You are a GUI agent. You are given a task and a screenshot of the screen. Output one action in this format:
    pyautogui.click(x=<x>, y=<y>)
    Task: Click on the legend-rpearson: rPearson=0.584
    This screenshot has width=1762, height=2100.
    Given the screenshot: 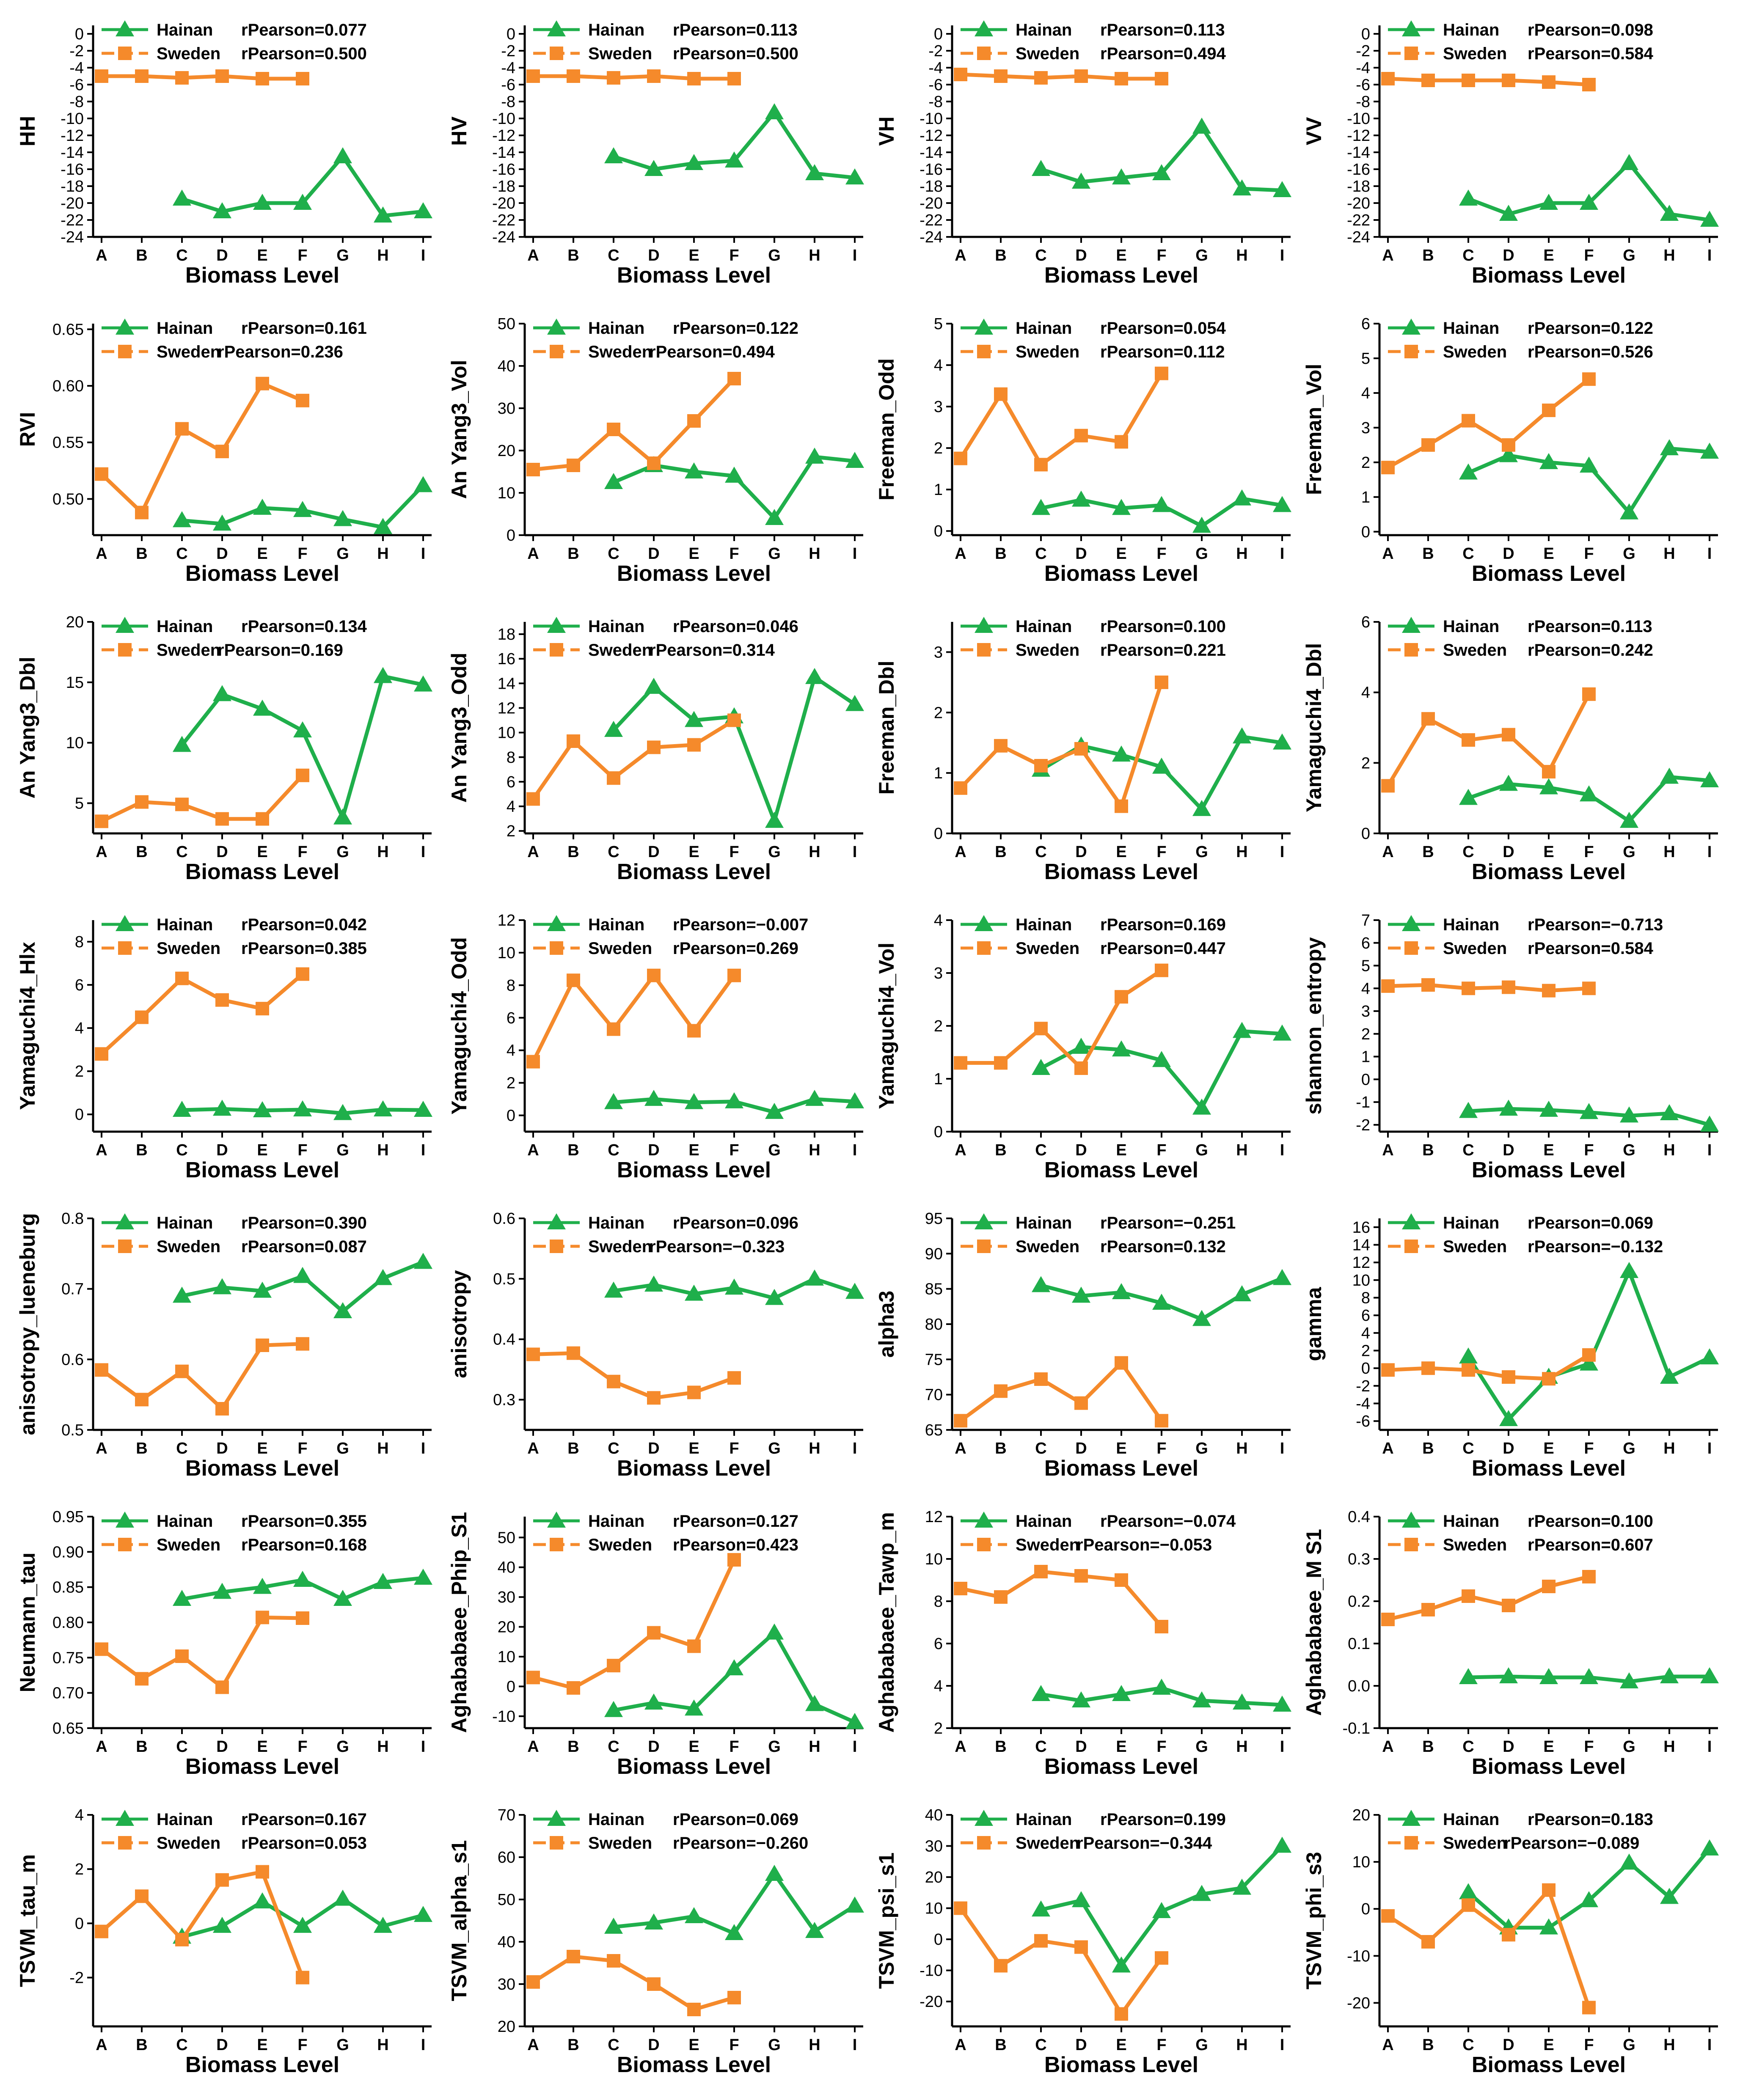 What is the action you would take?
    pyautogui.click(x=1591, y=949)
    